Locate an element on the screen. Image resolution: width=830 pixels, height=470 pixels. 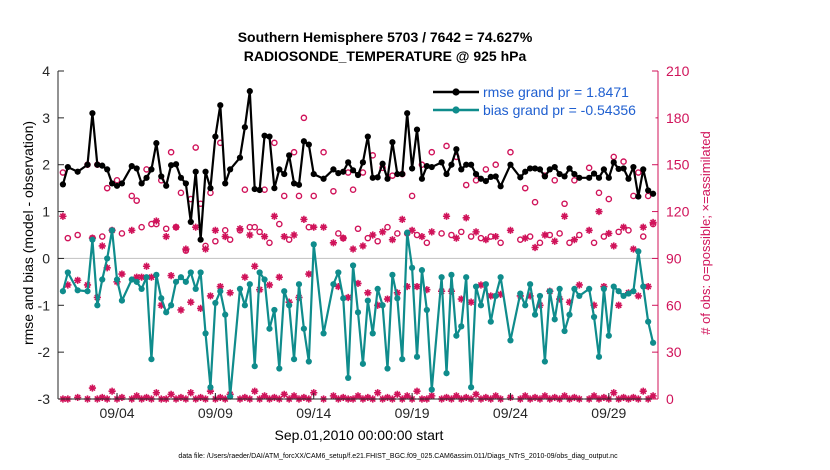
x-tick-label: 09/19 is located at coordinates (412, 413).